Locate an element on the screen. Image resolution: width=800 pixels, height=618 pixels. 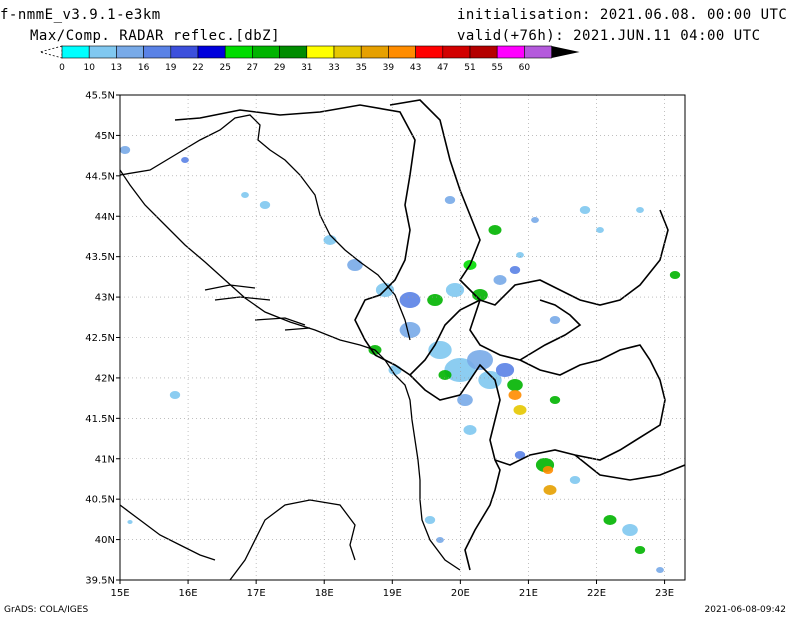
lat-label: 42.5N is located at coordinates (100, 338).